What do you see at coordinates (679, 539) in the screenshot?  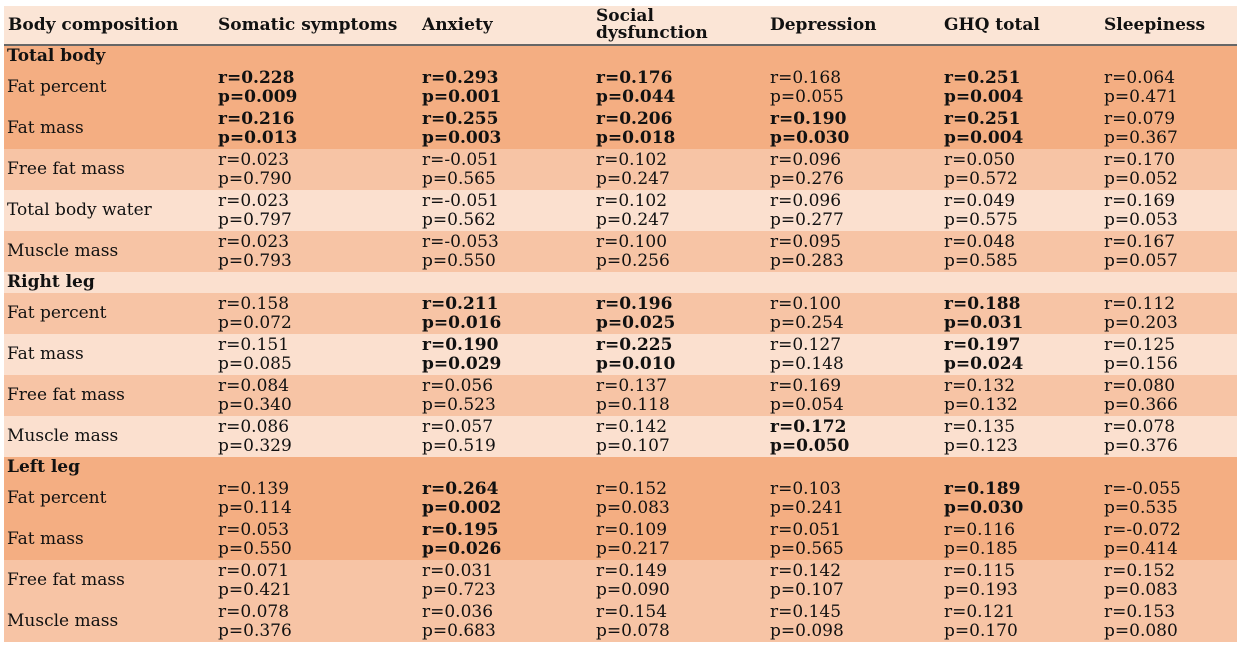 I see `table-cell: r=0.109 p=0.217` at bounding box center [679, 539].